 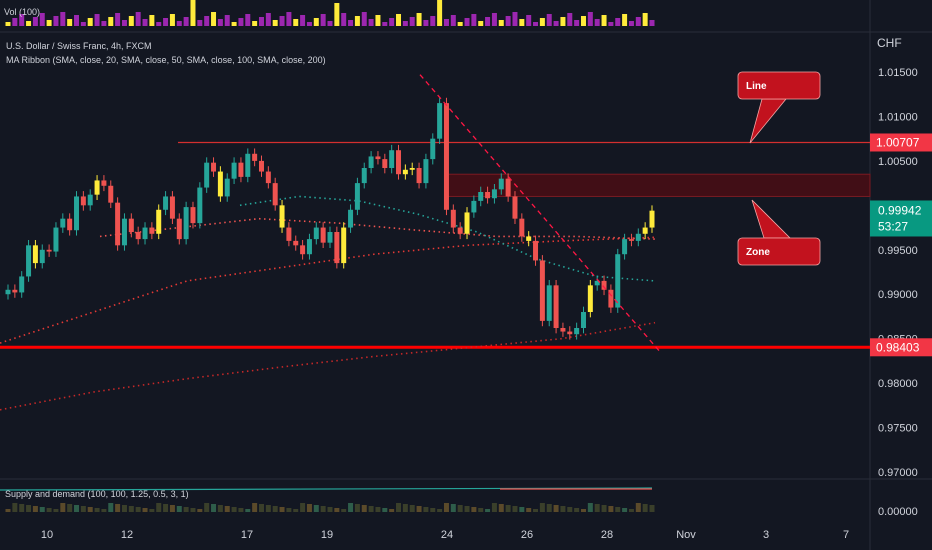 I want to click on x-tick-label: 7, so click(x=846, y=535).